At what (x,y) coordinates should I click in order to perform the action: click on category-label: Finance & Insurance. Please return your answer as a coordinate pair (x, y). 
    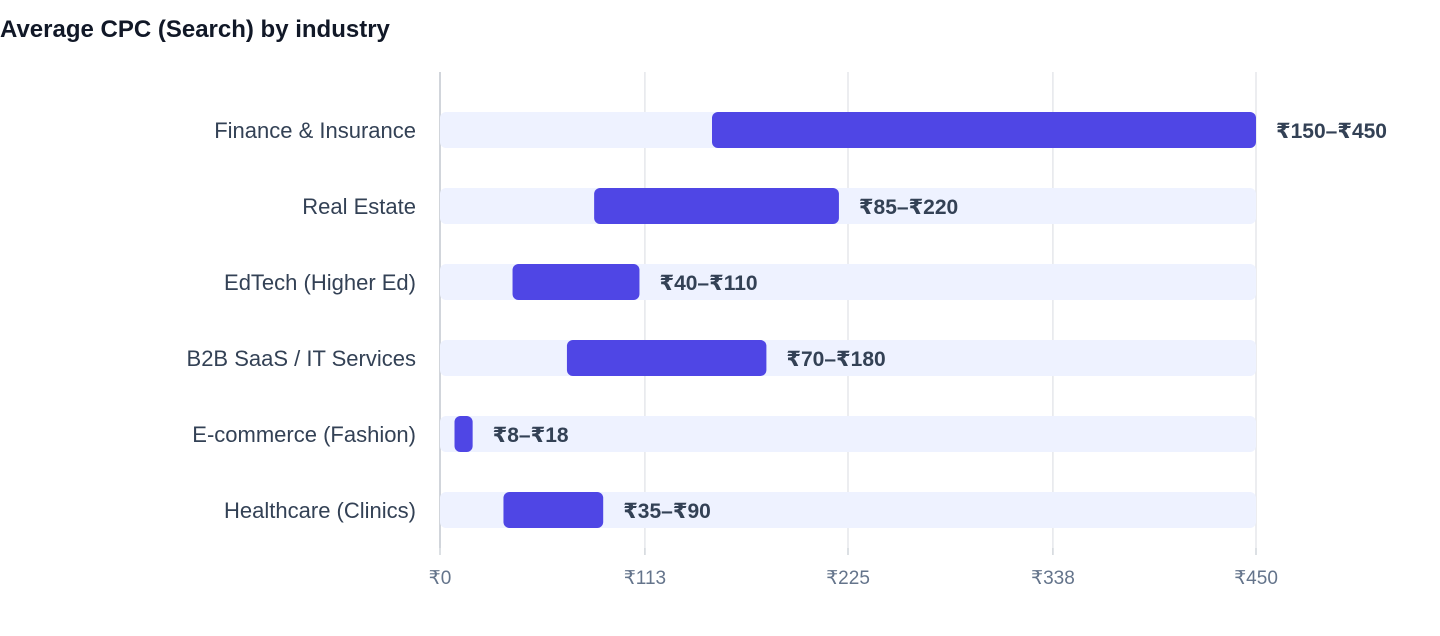
    Looking at the image, I should click on (315, 130).